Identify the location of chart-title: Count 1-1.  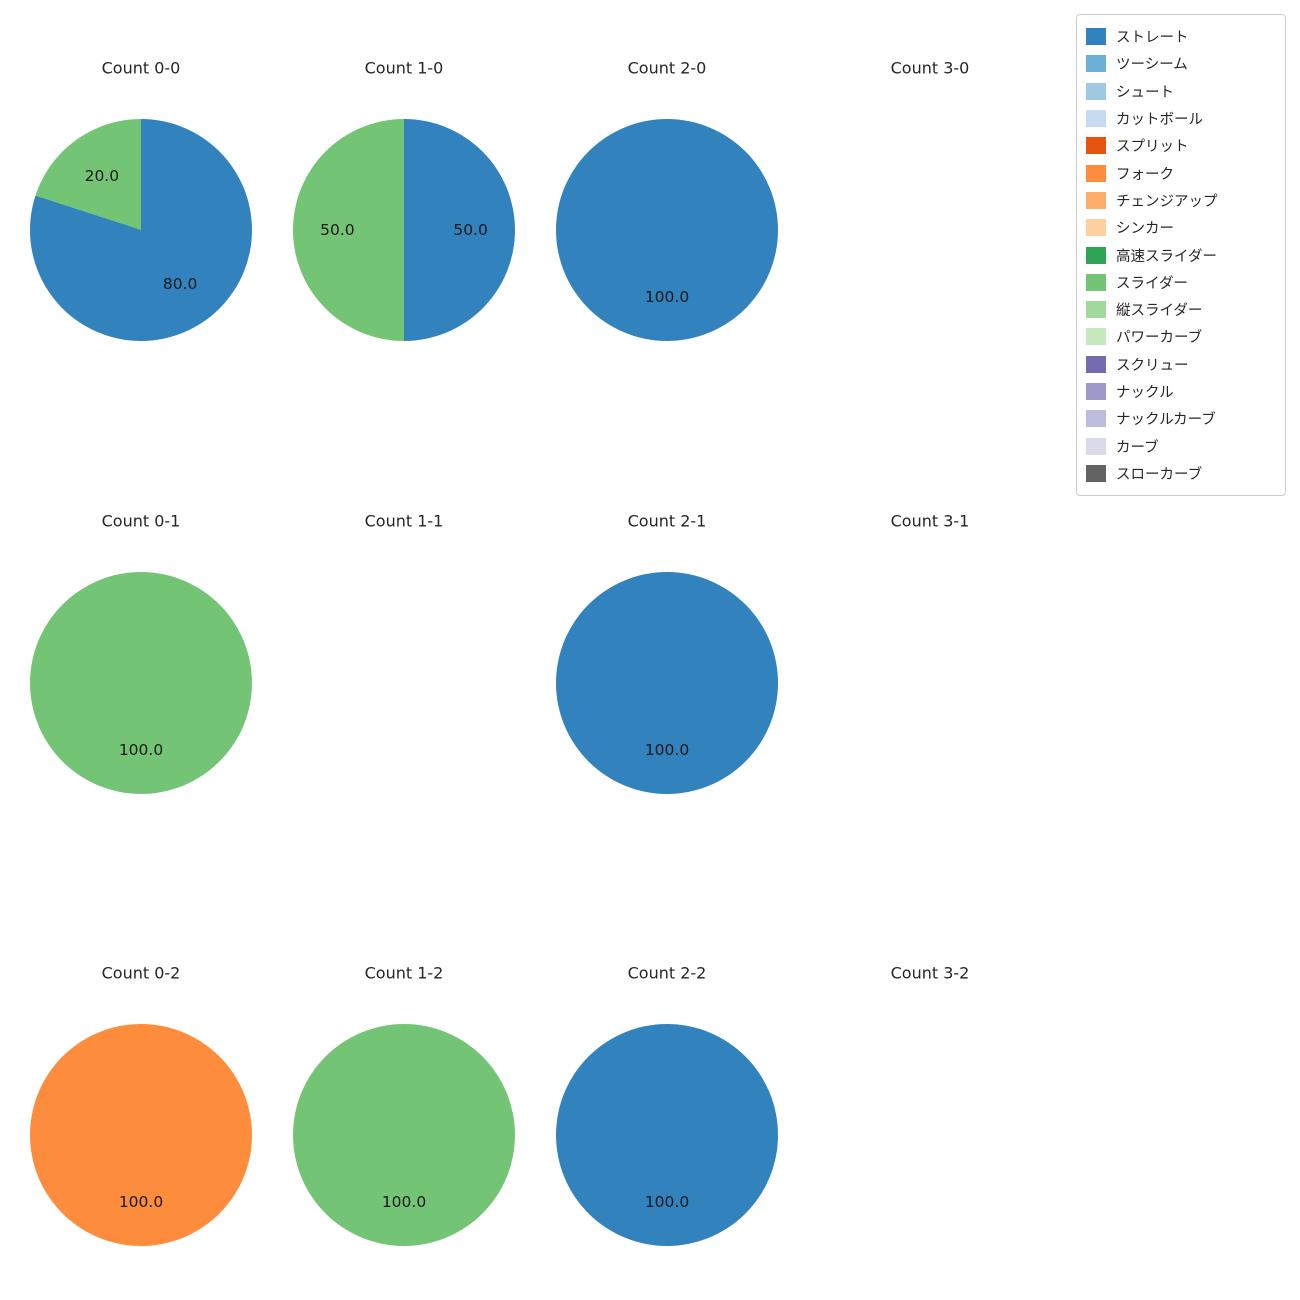
(404, 521).